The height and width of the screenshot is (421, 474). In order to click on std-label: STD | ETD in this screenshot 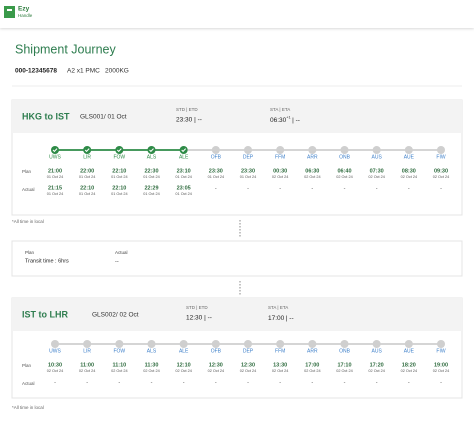, I will do `click(197, 307)`.